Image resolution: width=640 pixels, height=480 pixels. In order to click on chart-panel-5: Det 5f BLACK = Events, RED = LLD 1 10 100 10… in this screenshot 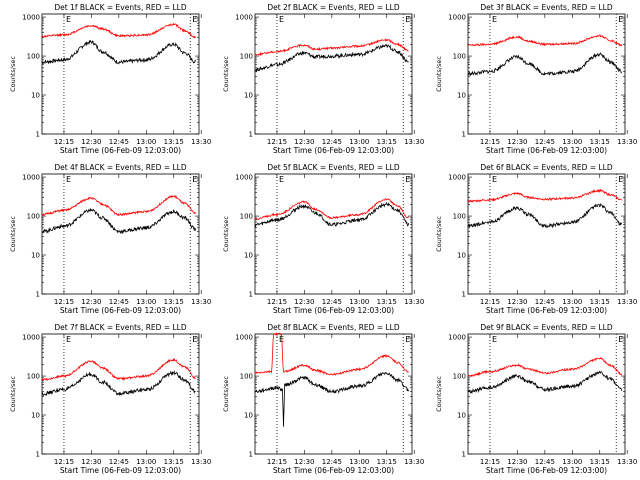, I will do `click(323, 239)`.